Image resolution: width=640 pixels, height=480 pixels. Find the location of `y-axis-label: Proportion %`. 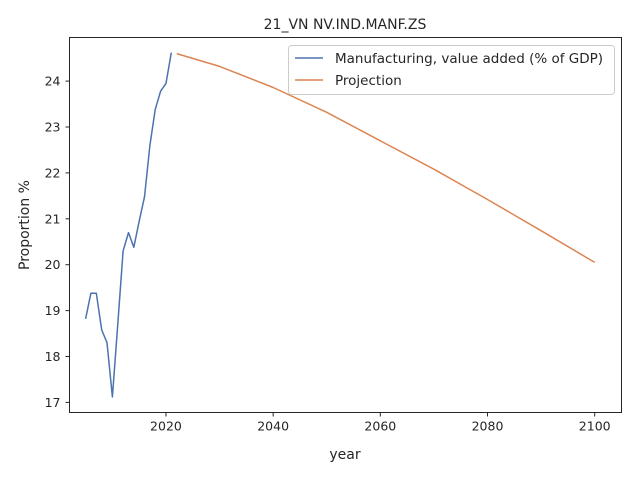

y-axis-label: Proportion % is located at coordinates (25, 225).